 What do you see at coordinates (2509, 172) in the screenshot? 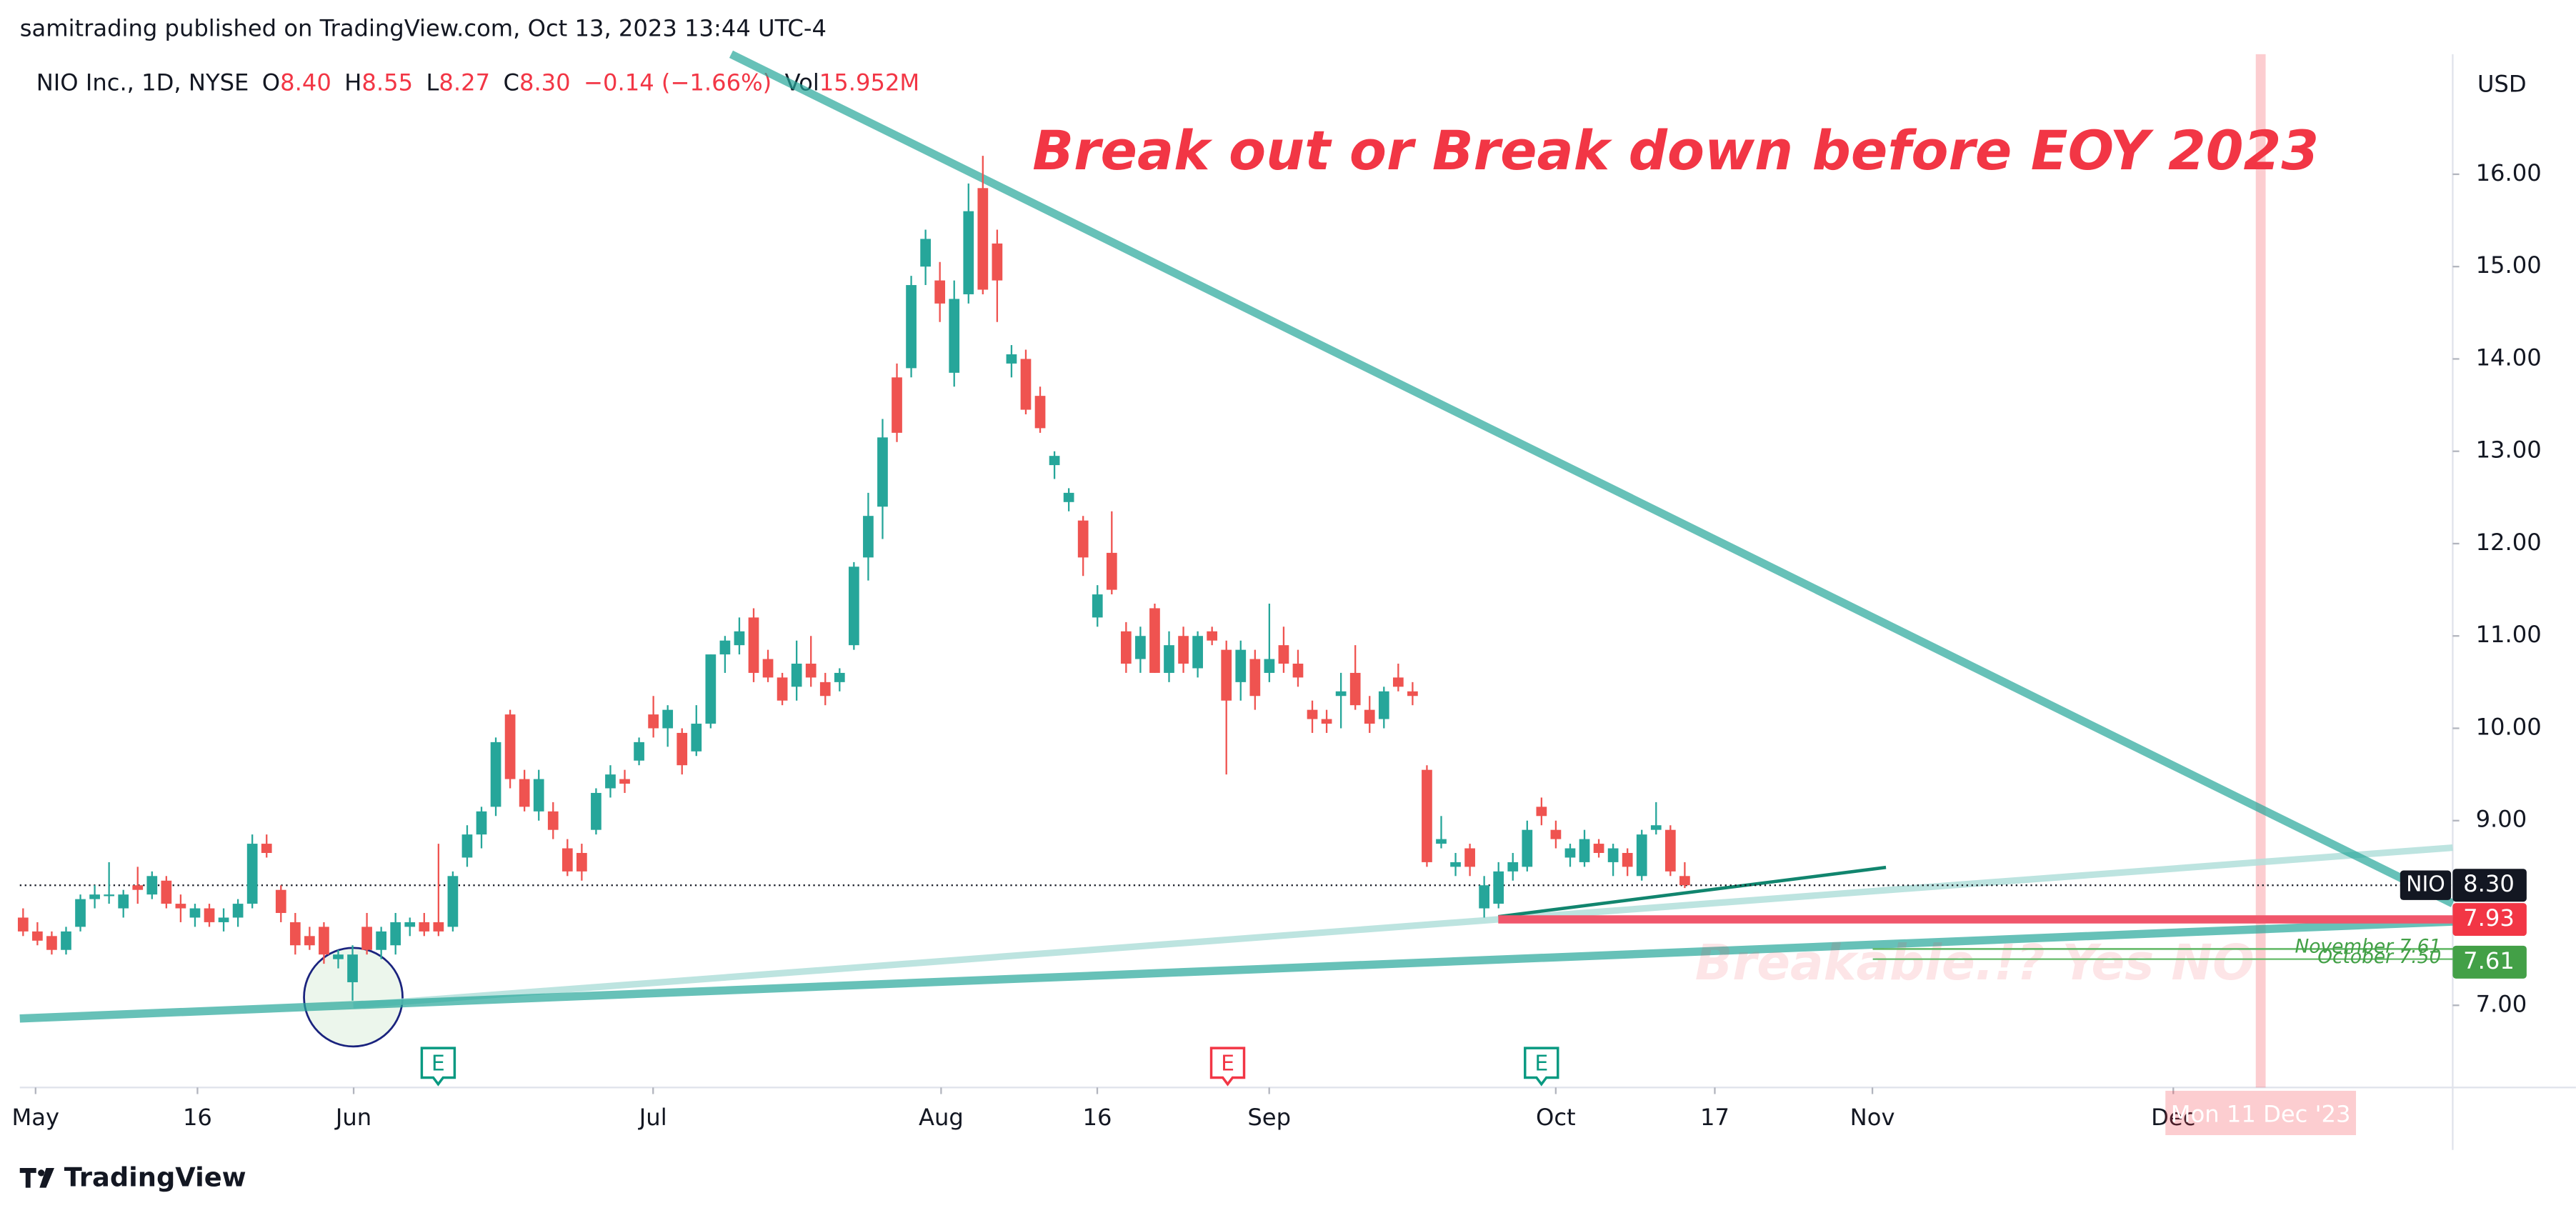
I see `y-tick-label: 16.00` at bounding box center [2509, 172].